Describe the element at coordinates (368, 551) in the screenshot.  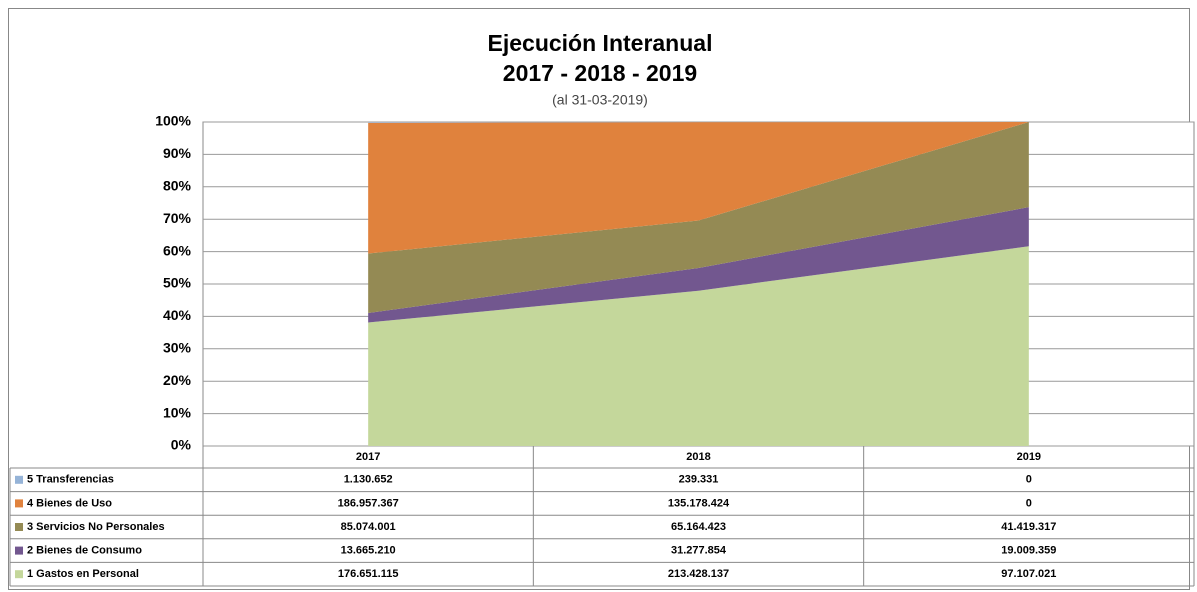
I see `table-value: 13.665.210` at that location.